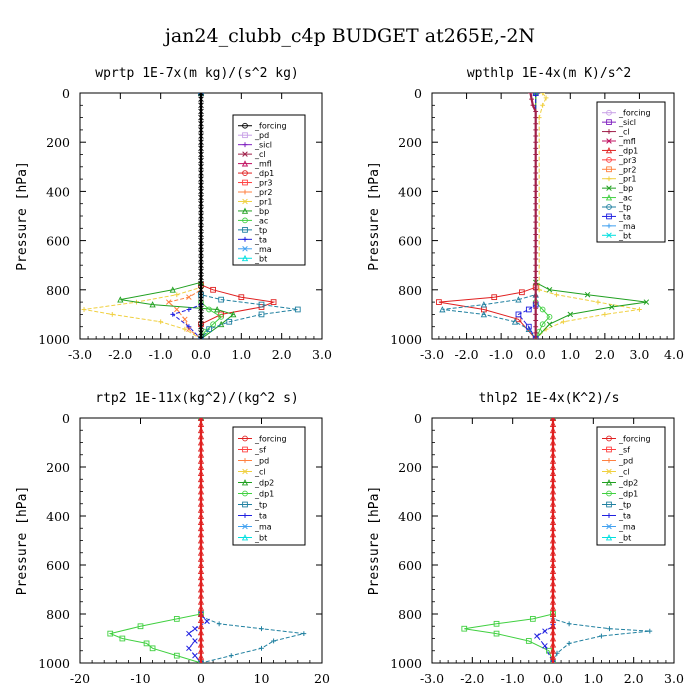 Image resolution: width=700 pixels, height=700 pixels. Describe the element at coordinates (263, 201) in the screenshot. I see `legend-entry: _pr1` at that location.